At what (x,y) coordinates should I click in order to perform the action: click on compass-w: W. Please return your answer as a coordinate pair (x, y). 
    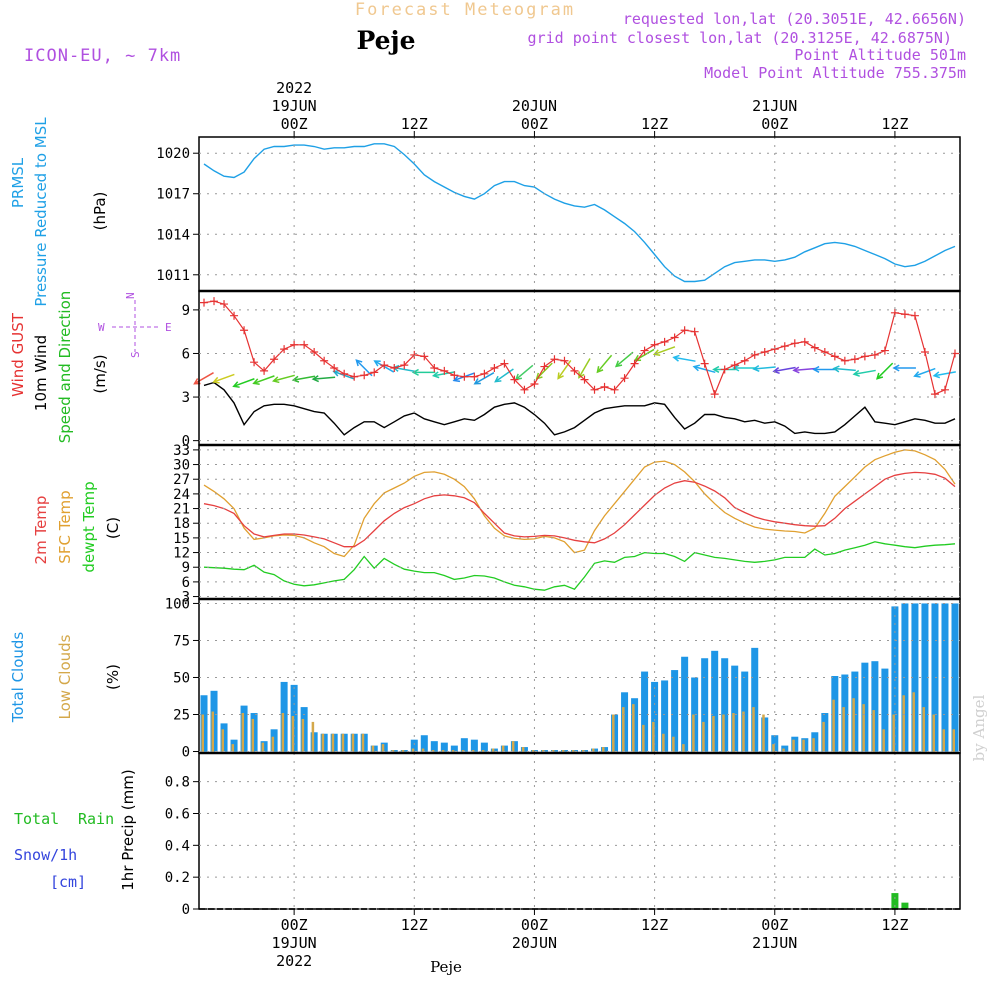
    Looking at the image, I should click on (101, 327).